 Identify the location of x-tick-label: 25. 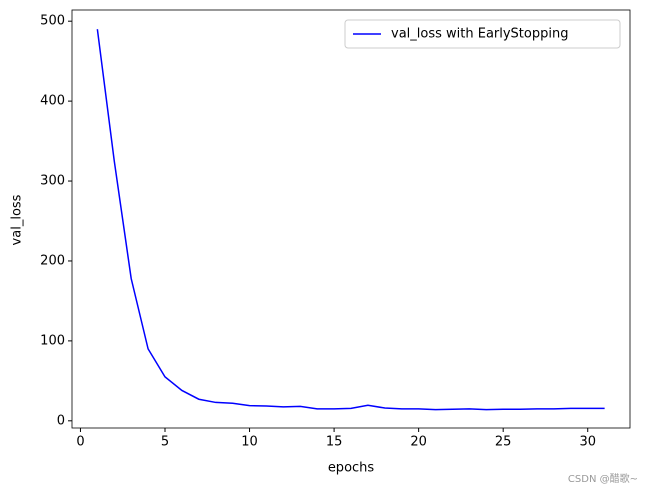
(503, 442).